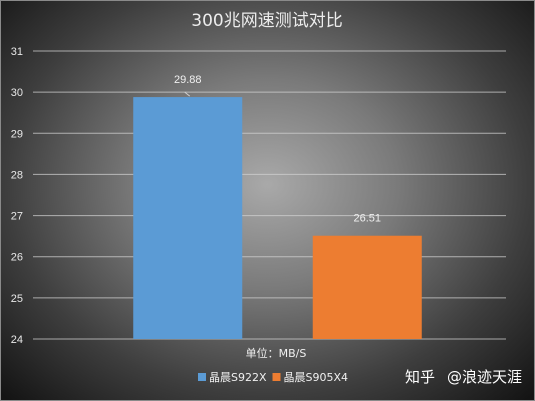 This screenshot has height=401, width=535. What do you see at coordinates (277, 149) in the screenshot?
I see `data-labels: 29.88 26.51` at bounding box center [277, 149].